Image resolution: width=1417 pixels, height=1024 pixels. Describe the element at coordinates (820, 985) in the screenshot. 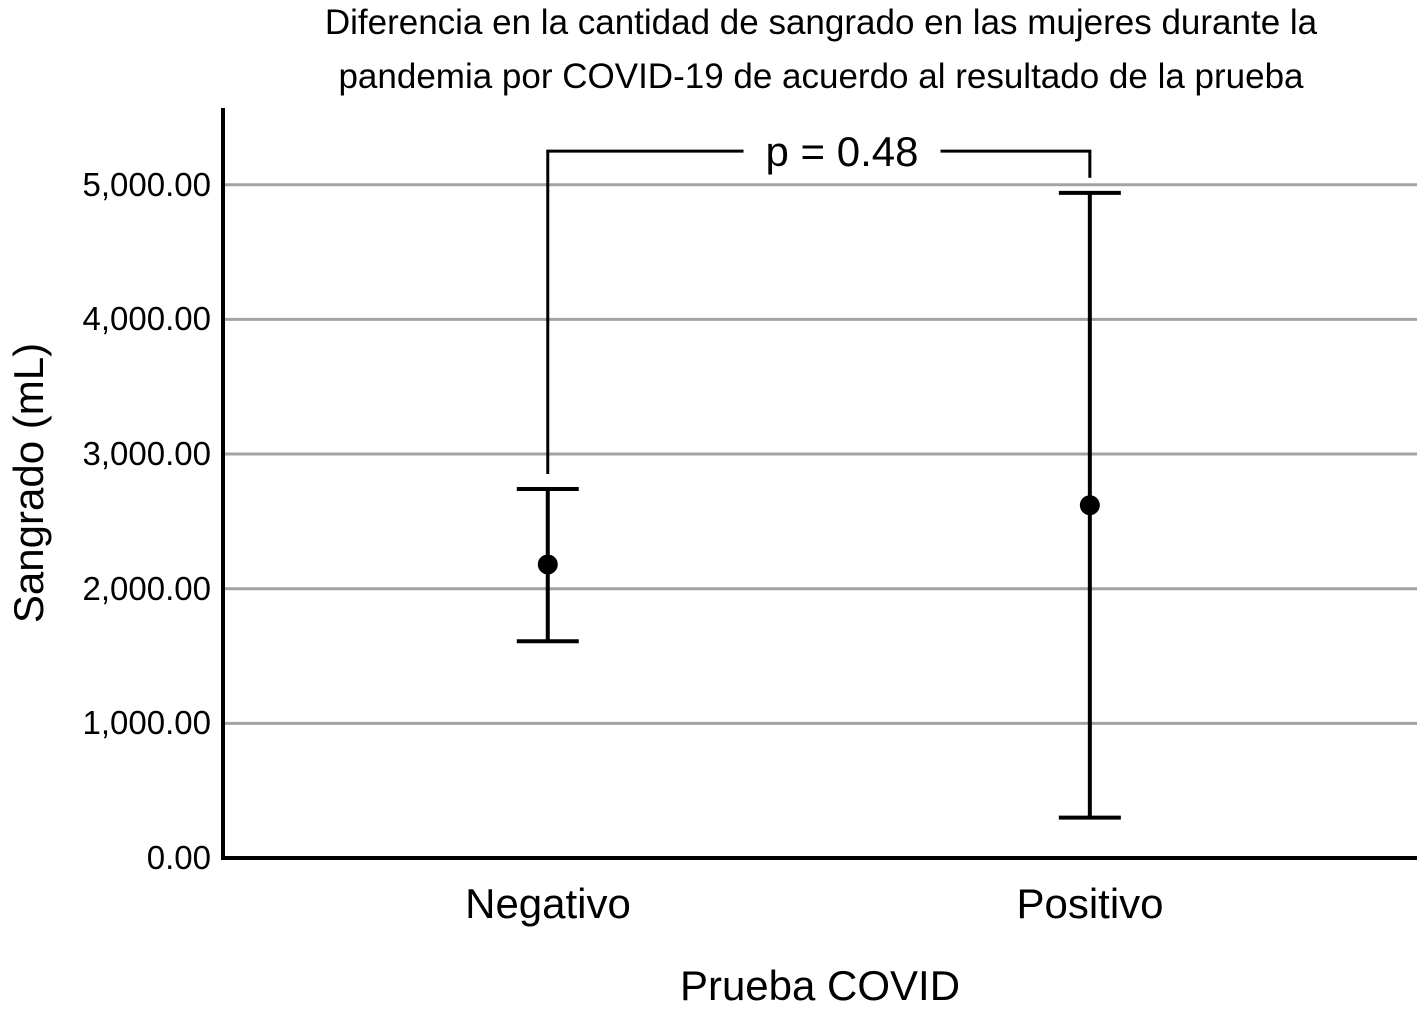

I see `x-axis-title: Prueba COVID` at that location.